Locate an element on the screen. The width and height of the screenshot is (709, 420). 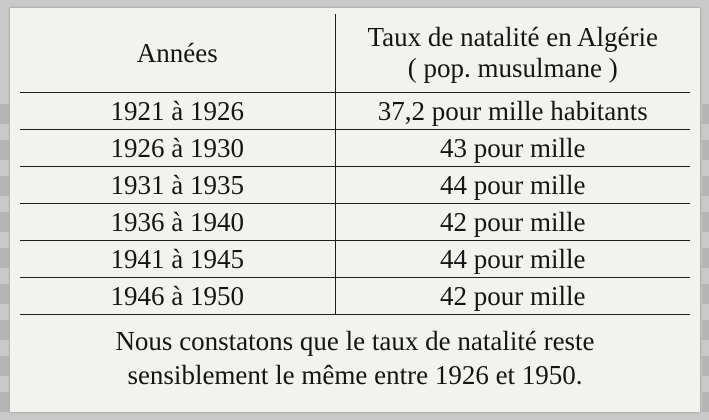
period-cell: 1926 à 1930 is located at coordinates (178, 148).